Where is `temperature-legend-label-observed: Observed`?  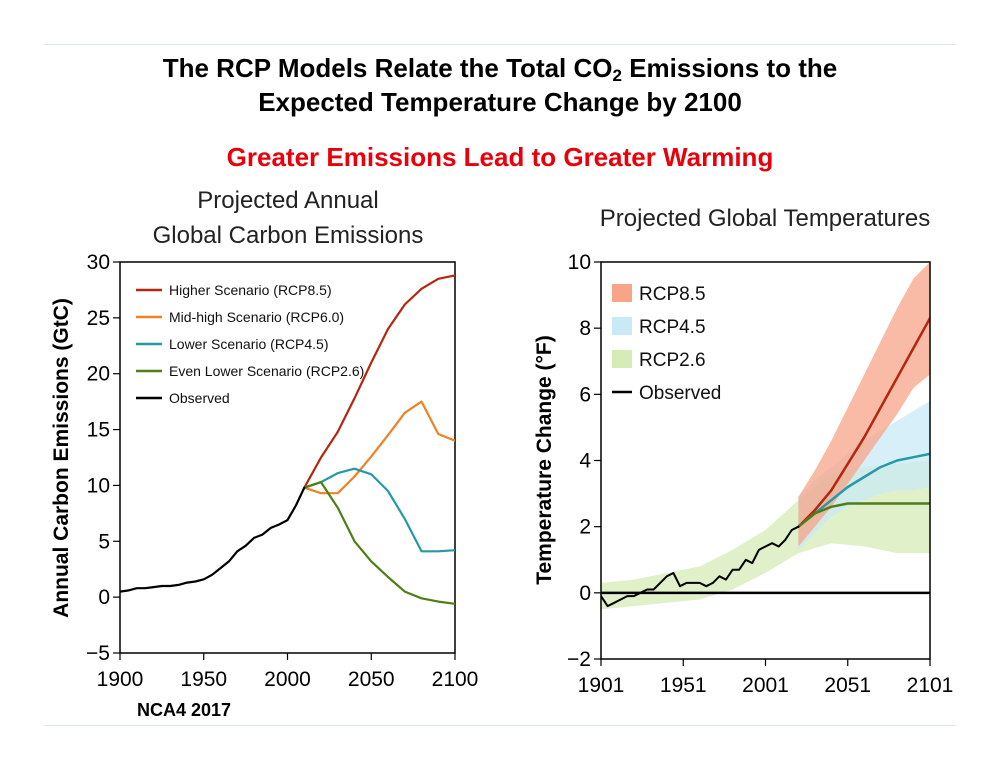 temperature-legend-label-observed: Observed is located at coordinates (680, 393).